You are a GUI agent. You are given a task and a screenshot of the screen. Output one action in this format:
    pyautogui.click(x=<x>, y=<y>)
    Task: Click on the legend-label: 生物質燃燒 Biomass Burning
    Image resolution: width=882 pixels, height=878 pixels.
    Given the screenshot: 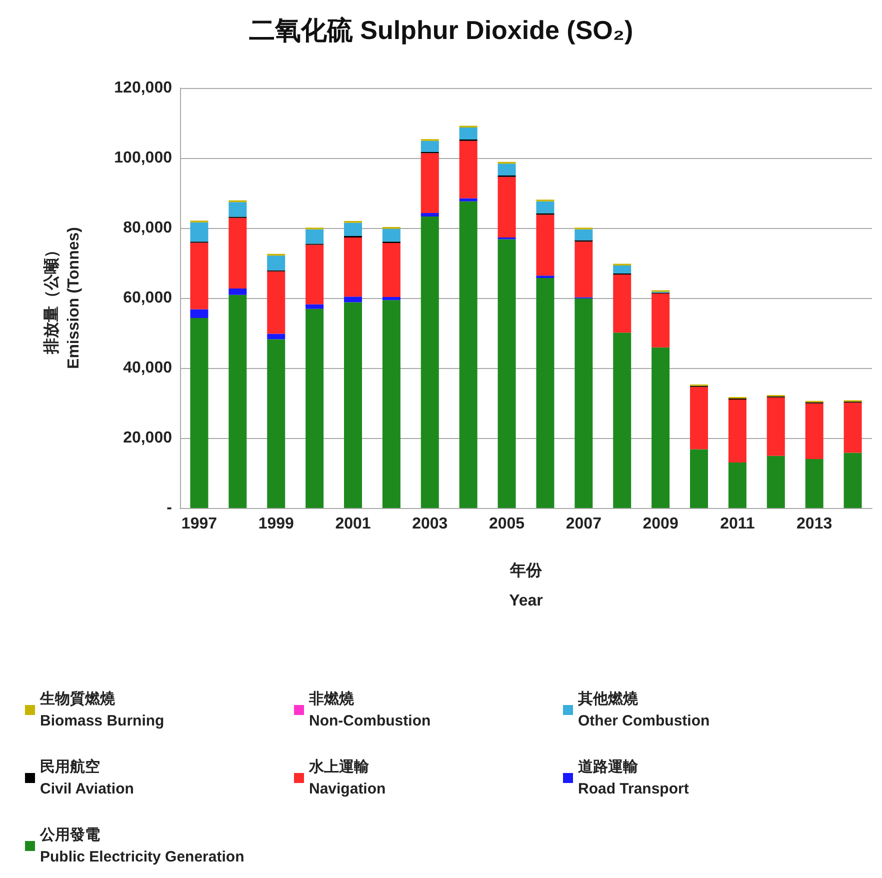 What is the action you would take?
    pyautogui.click(x=101, y=710)
    